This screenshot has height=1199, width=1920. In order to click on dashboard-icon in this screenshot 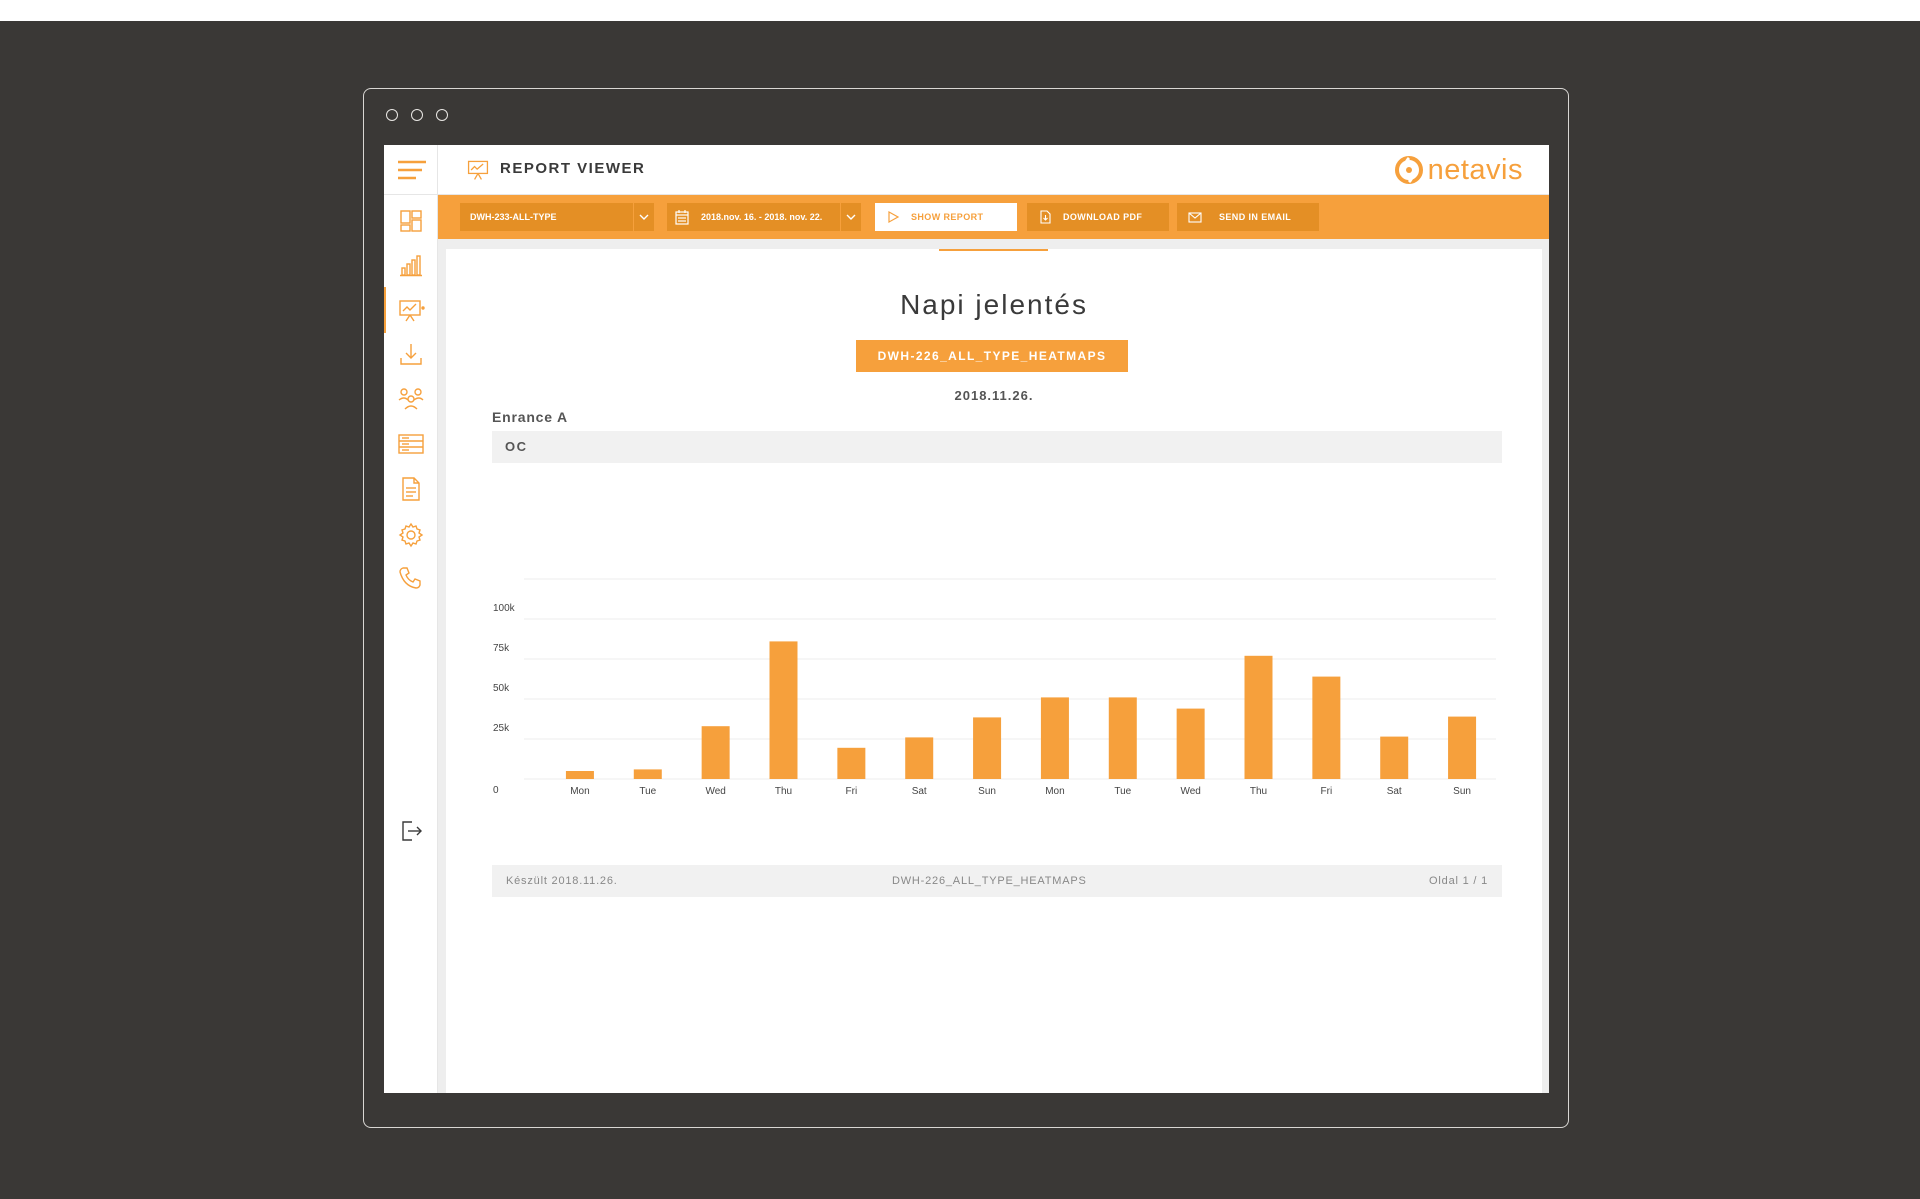, I will do `click(411, 221)`.